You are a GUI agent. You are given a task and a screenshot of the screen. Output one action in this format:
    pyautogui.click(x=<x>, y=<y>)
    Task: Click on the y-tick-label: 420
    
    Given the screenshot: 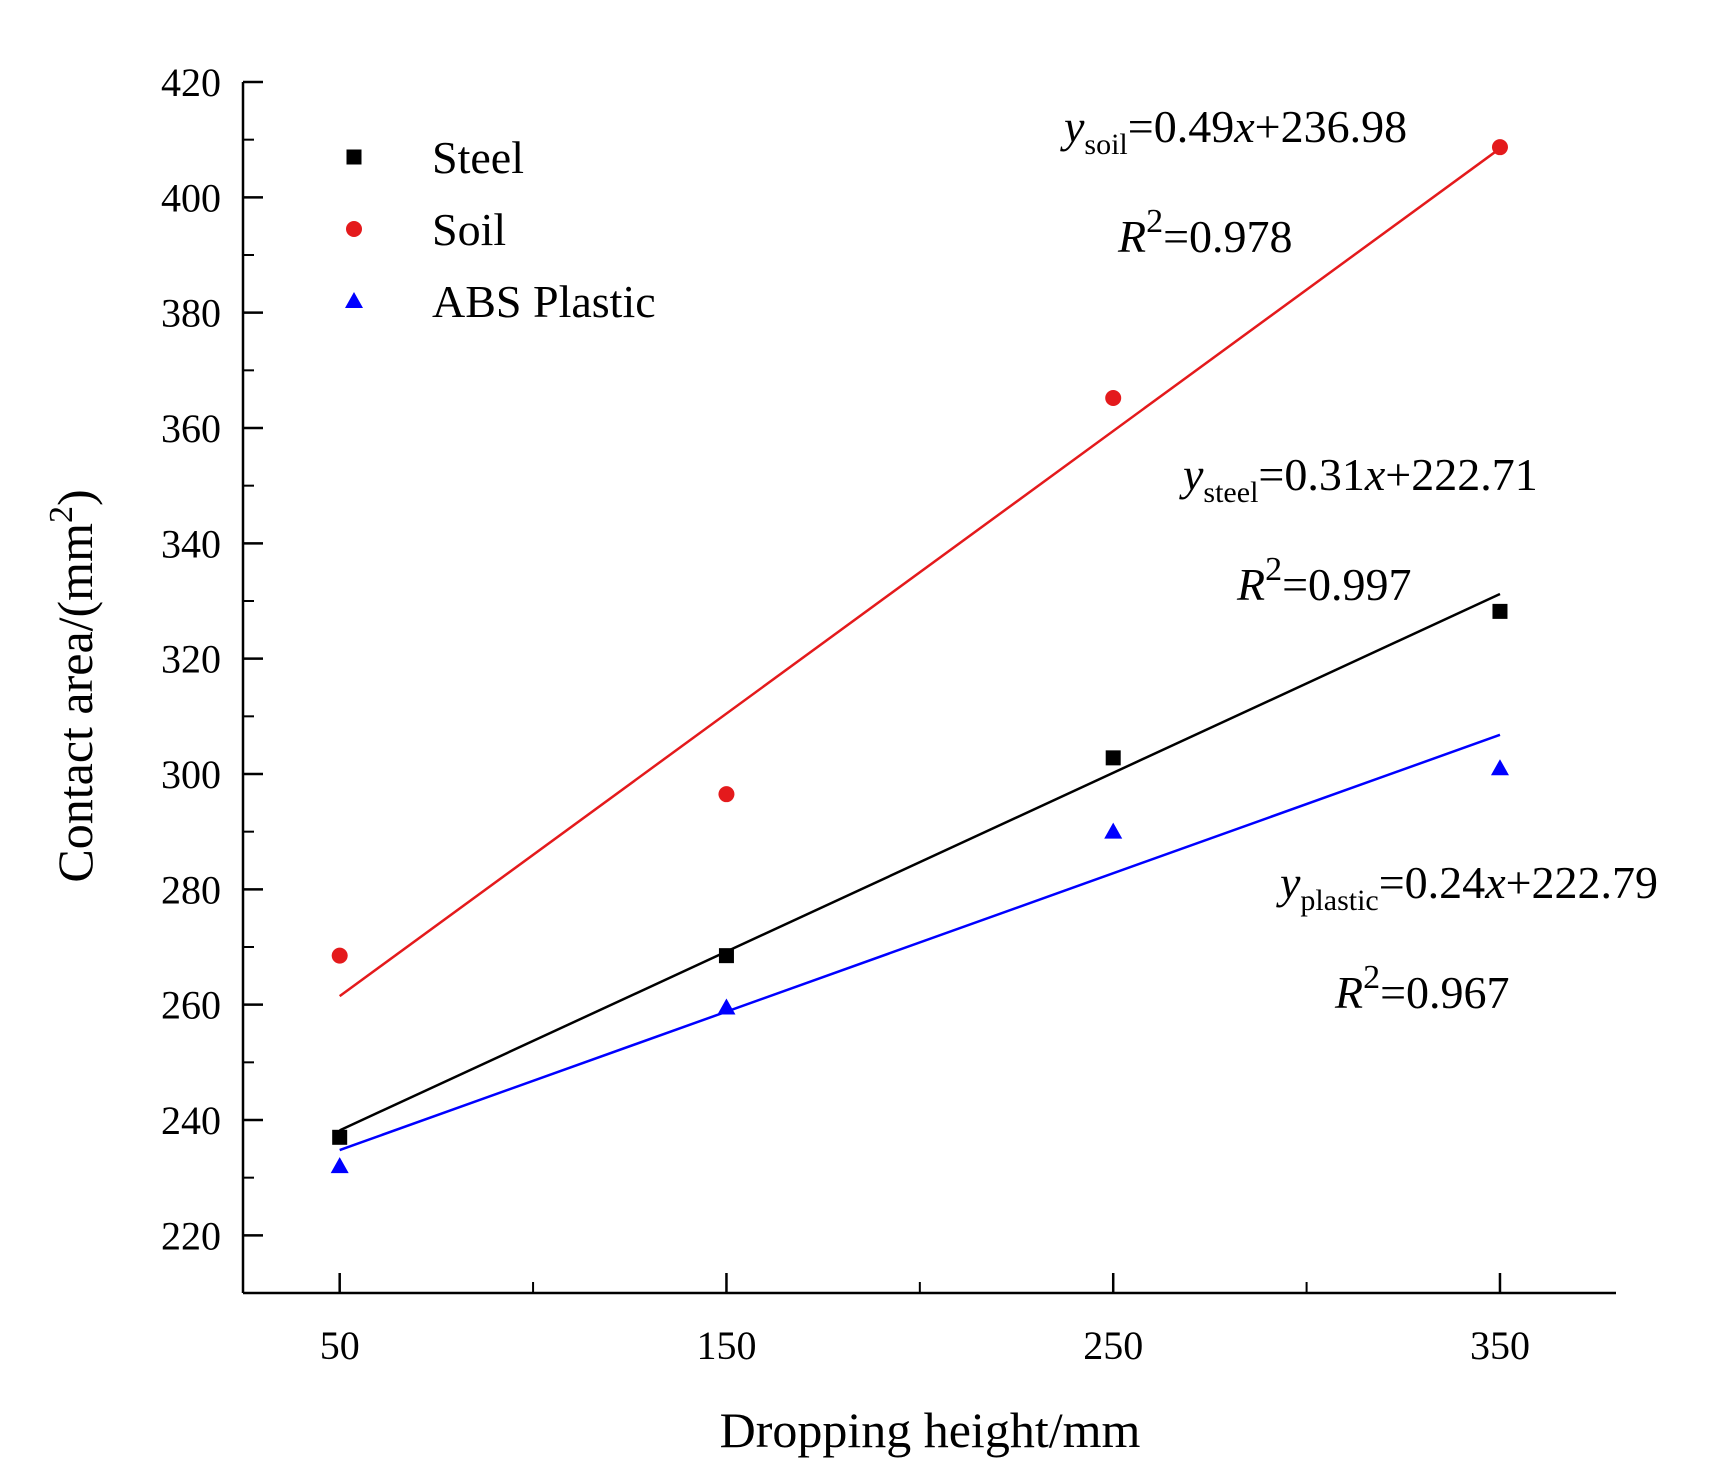 What is the action you would take?
    pyautogui.click(x=191, y=82)
    